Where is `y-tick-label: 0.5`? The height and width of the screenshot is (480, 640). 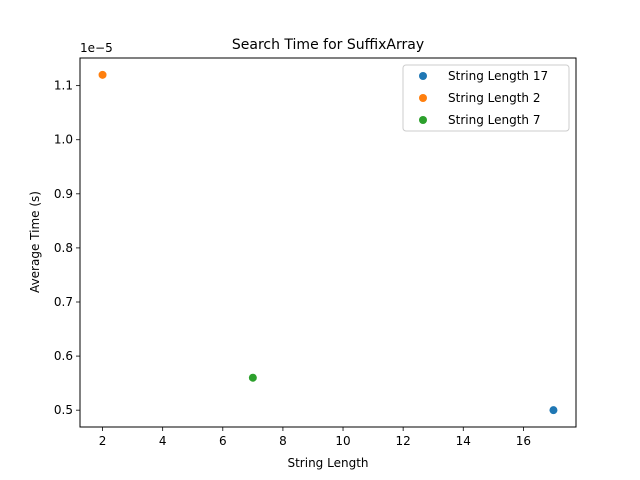
y-tick-label: 0.5 is located at coordinates (63, 410).